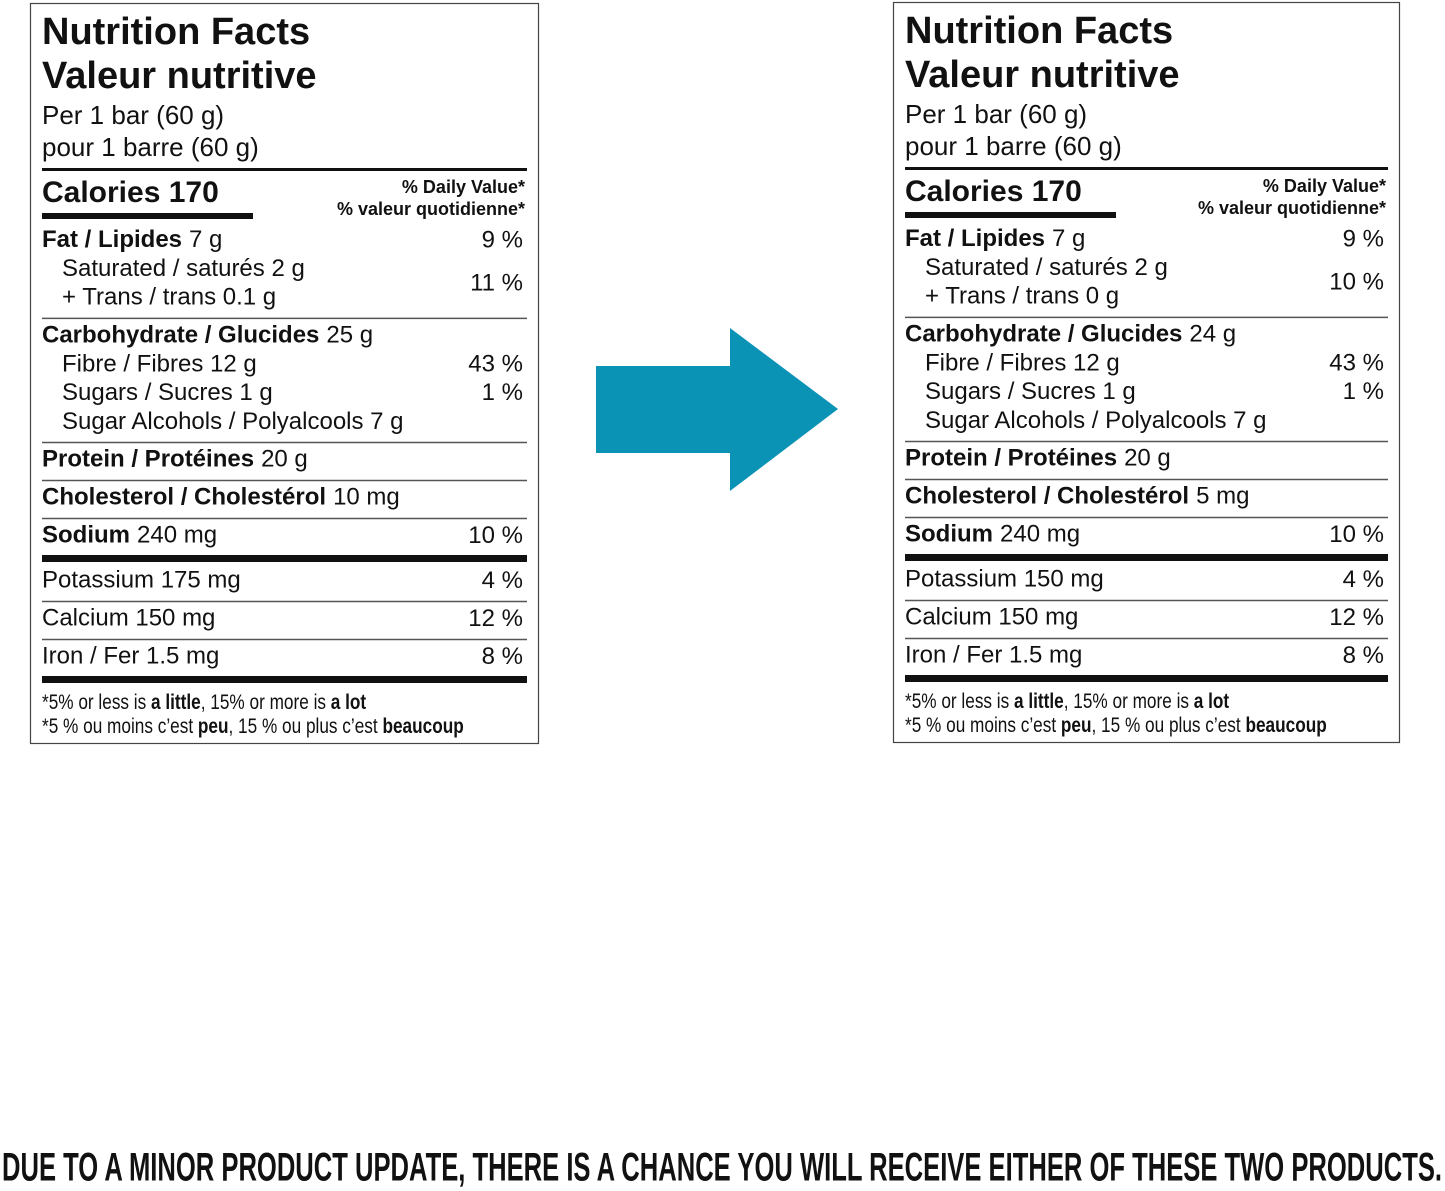 Image resolution: width=1445 pixels, height=1191 pixels. What do you see at coordinates (1129, 702) in the screenshot?
I see `footnote-part: , 15% or more is` at bounding box center [1129, 702].